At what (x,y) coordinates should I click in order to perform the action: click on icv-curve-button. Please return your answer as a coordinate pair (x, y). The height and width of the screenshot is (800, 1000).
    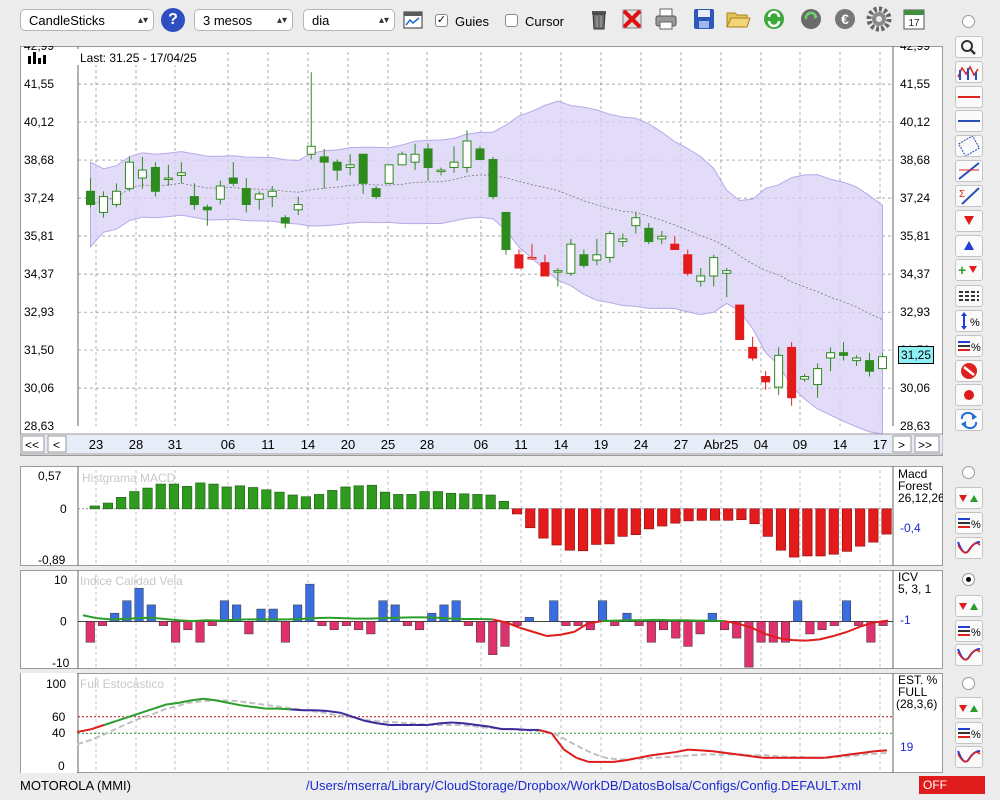
    Looking at the image, I should click on (969, 655).